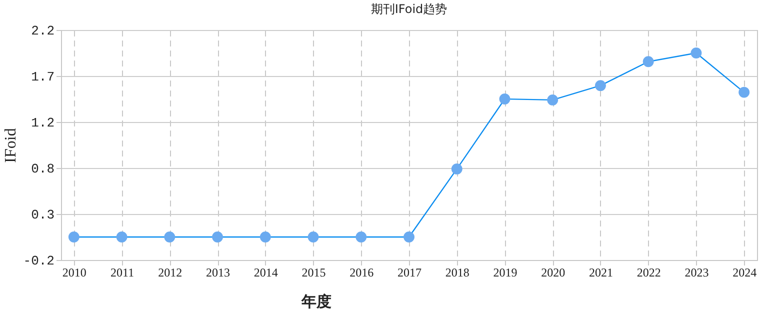 The height and width of the screenshot is (330, 782). I want to click on x-tick-label: 2021, so click(600, 273).